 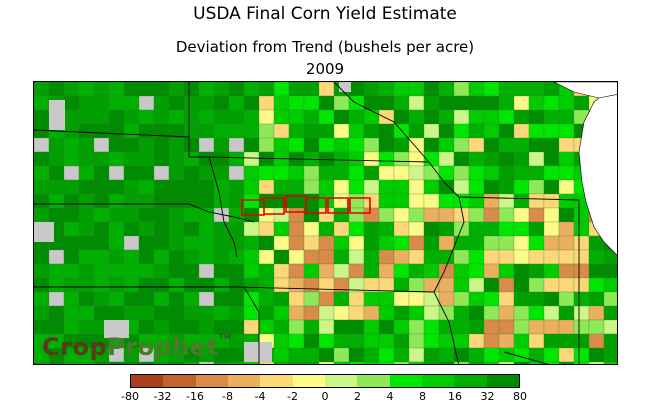 What do you see at coordinates (405, 381) in the screenshot?
I see `legend-swatch` at bounding box center [405, 381].